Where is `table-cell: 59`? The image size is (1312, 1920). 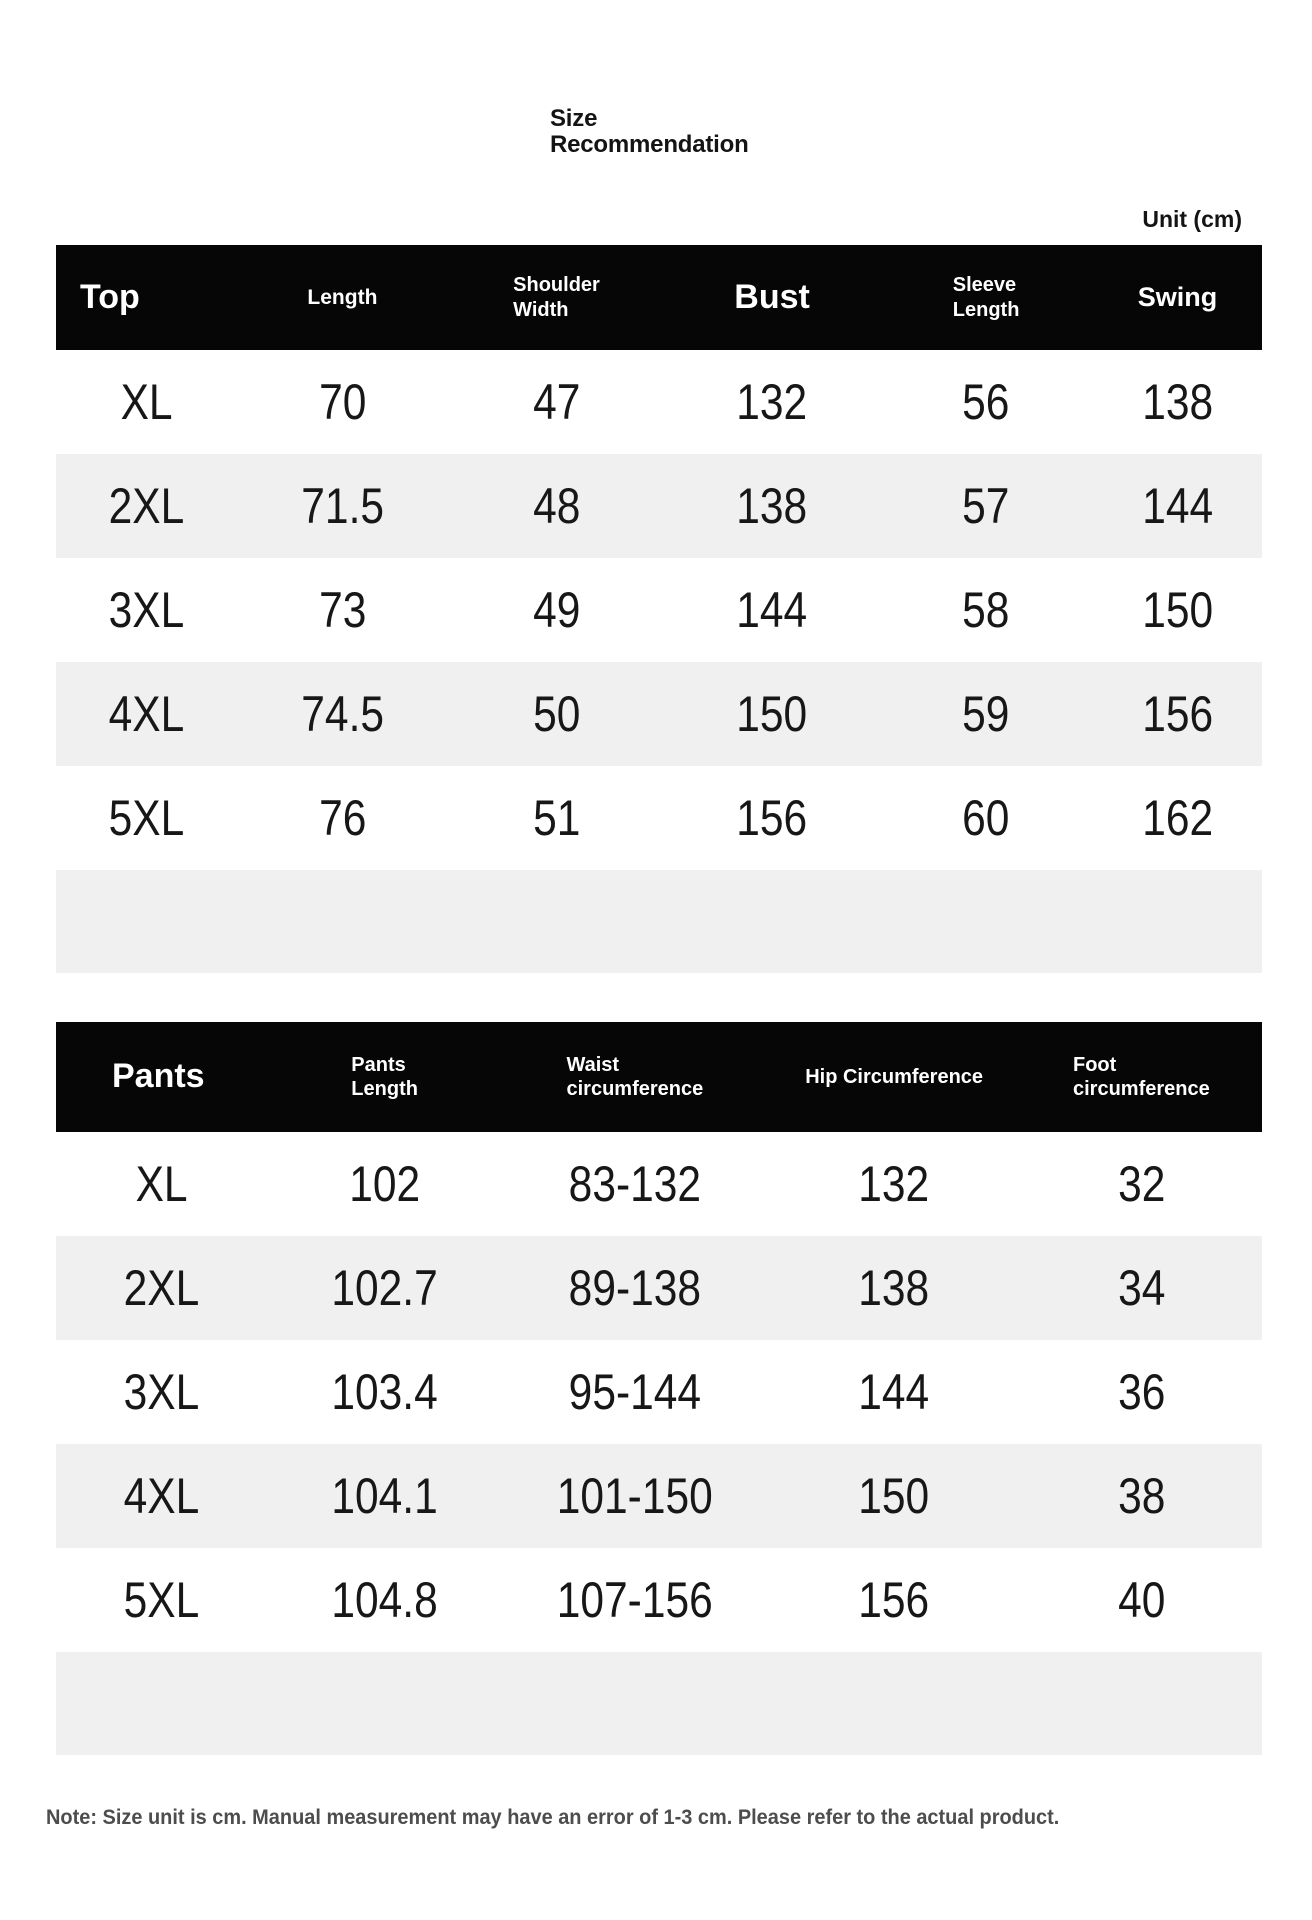
table-cell: 59 is located at coordinates (986, 714).